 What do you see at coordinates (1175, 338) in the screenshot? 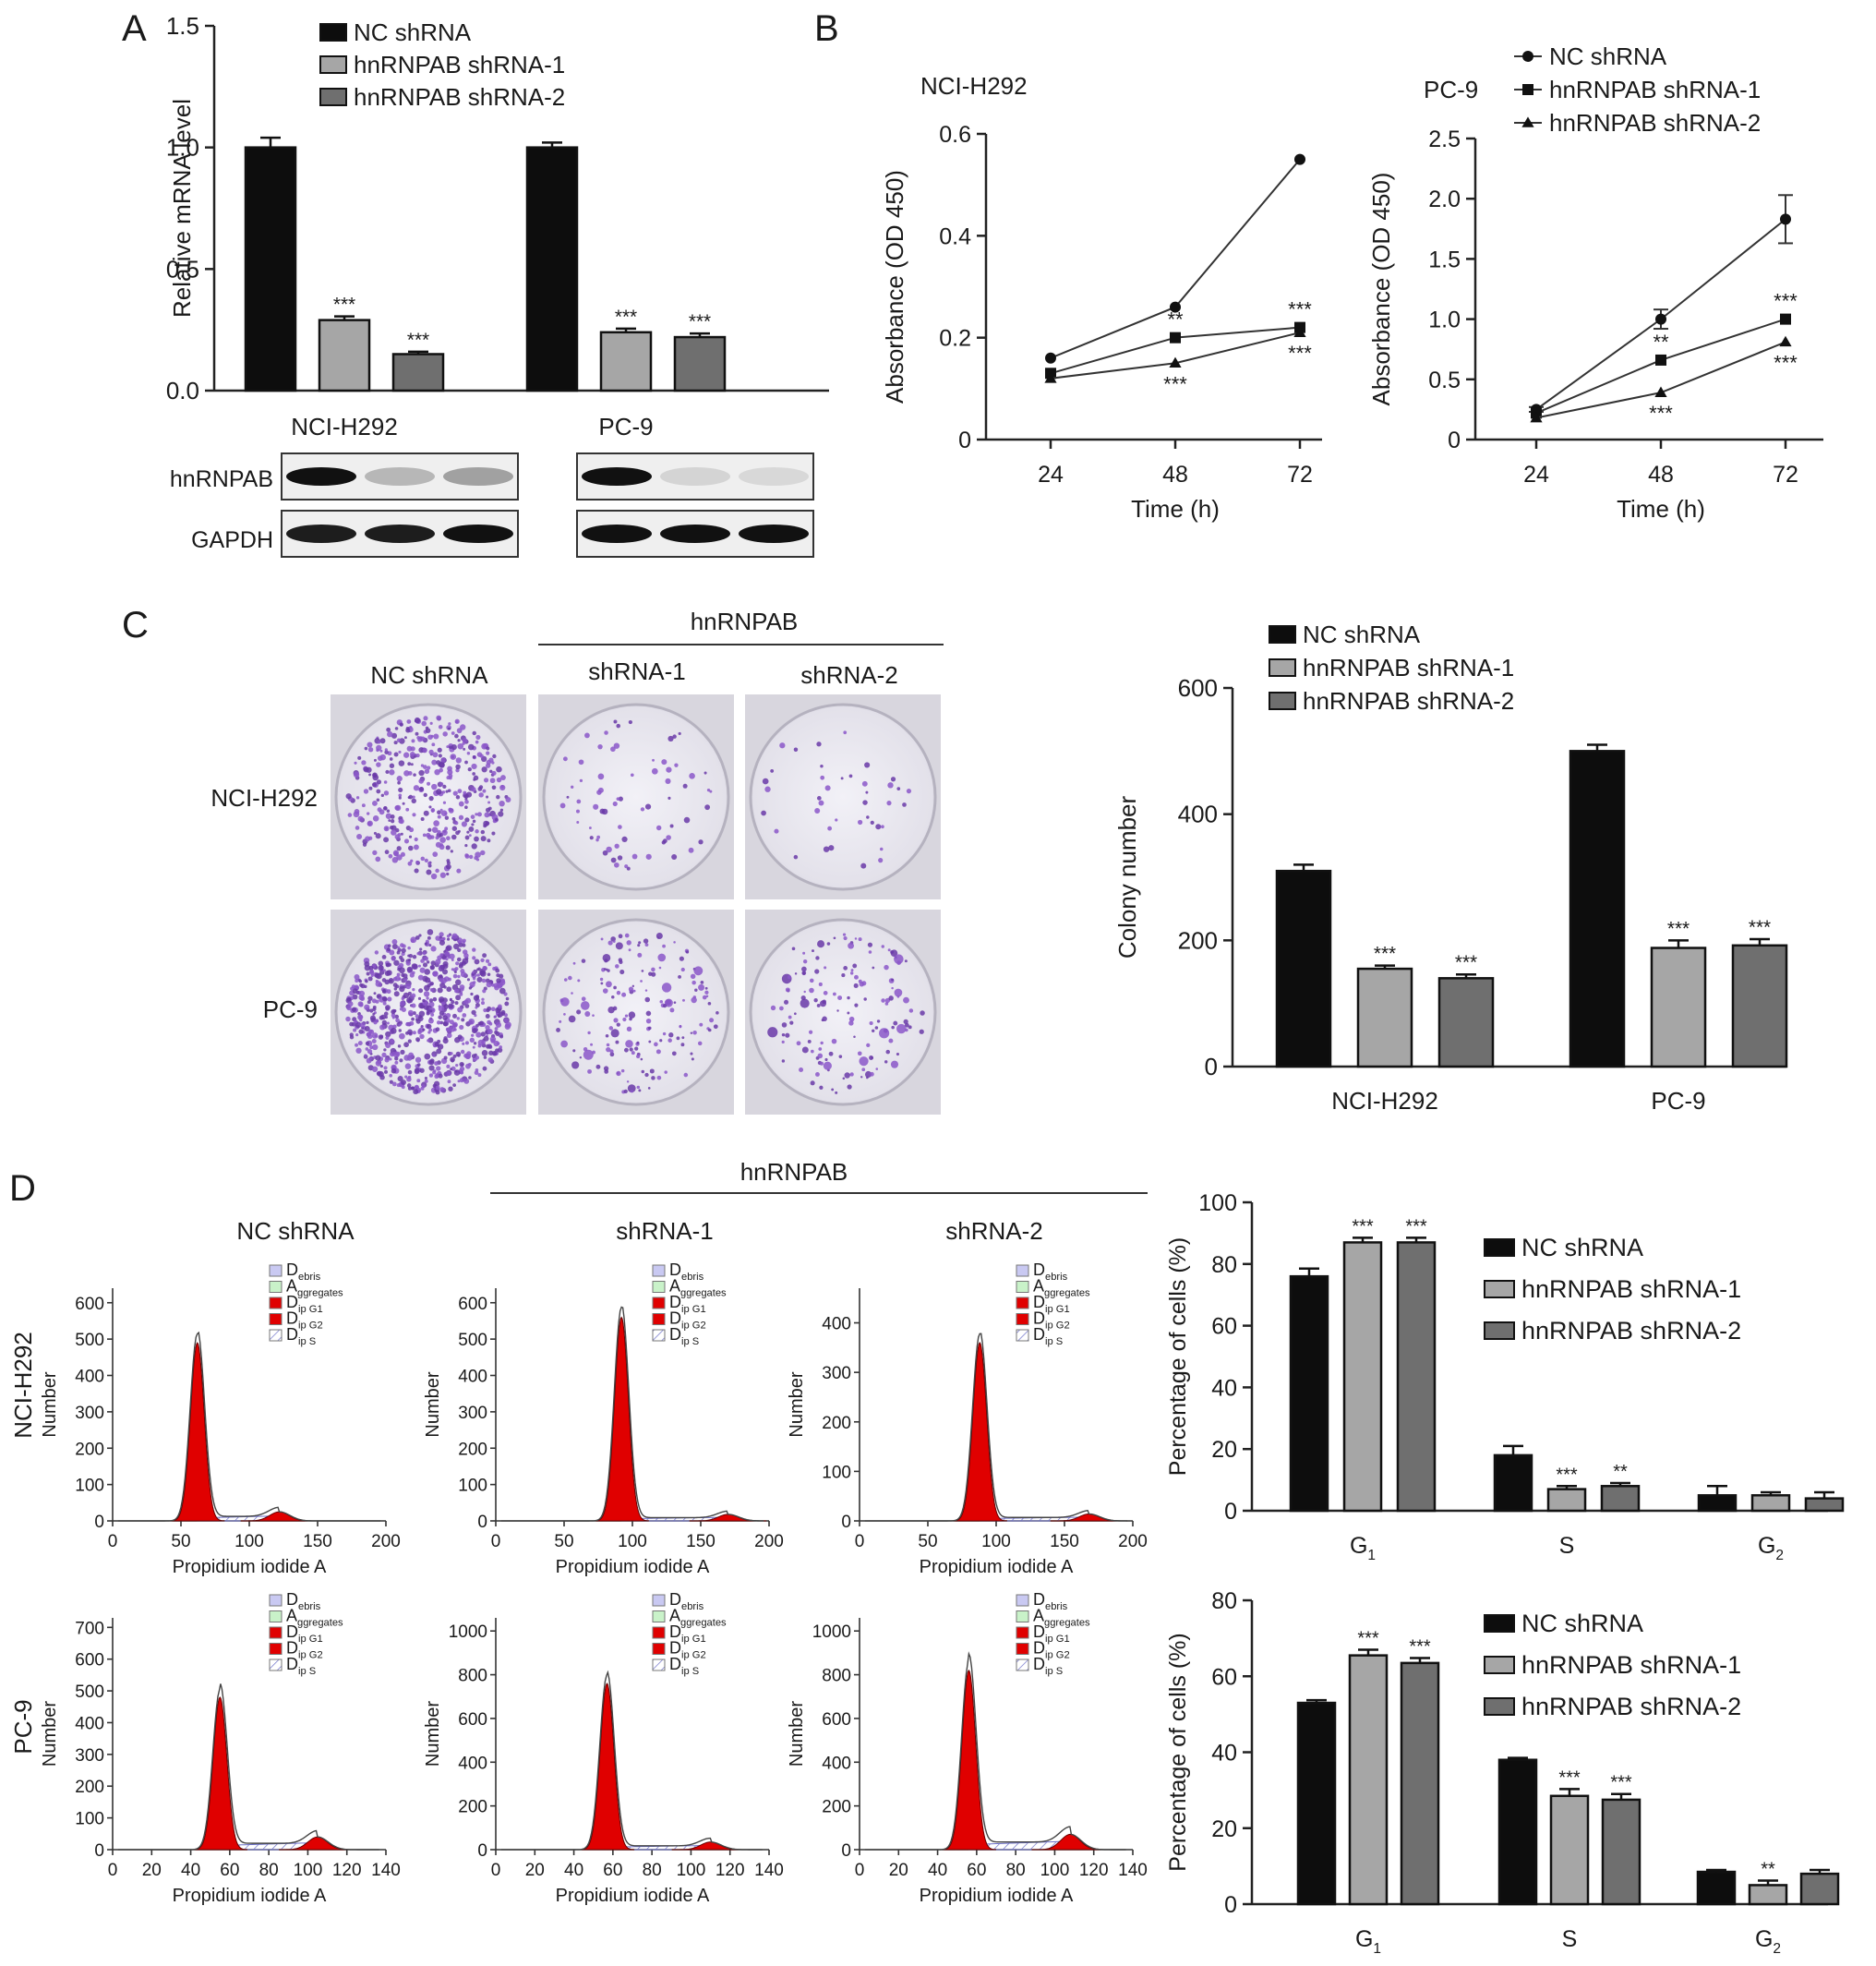
I see `data-point` at bounding box center [1175, 338].